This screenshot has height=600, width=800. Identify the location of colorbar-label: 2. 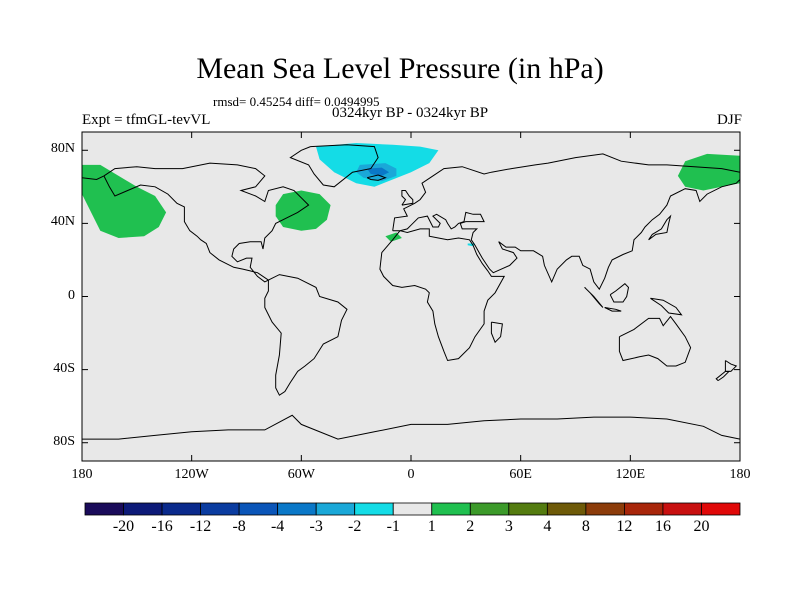
(470, 526).